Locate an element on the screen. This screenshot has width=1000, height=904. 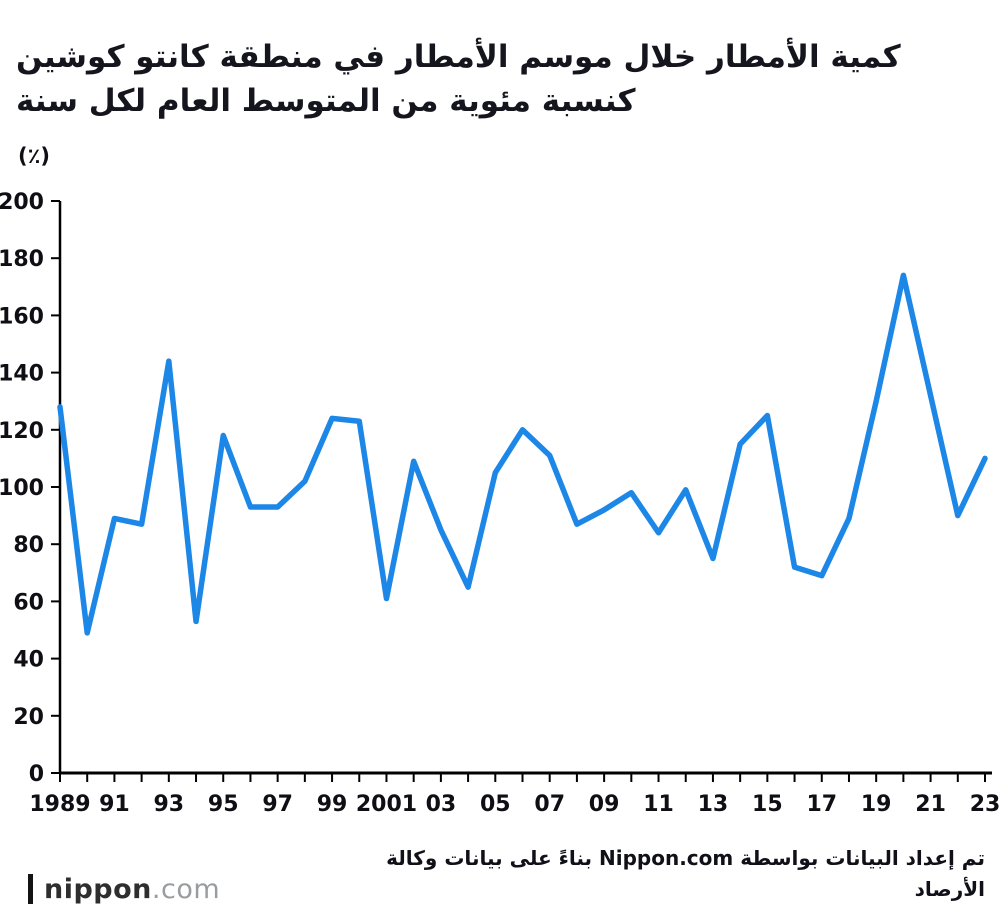
y-tick-label: 120 is located at coordinates (22, 430).